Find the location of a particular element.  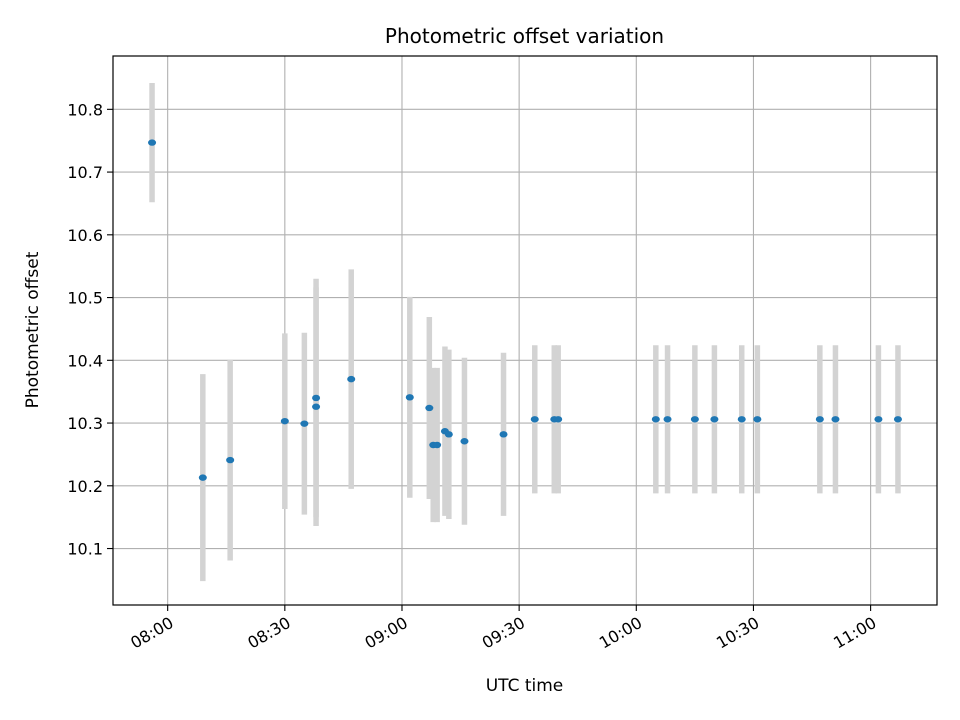

y-tick-label: 10.1 is located at coordinates (85, 549).